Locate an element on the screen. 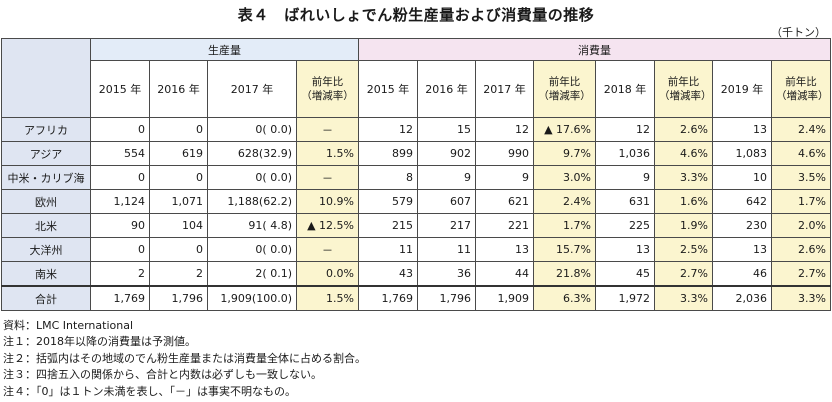 The height and width of the screenshot is (402, 832). cons-2016-cell: 217 is located at coordinates (446, 225).